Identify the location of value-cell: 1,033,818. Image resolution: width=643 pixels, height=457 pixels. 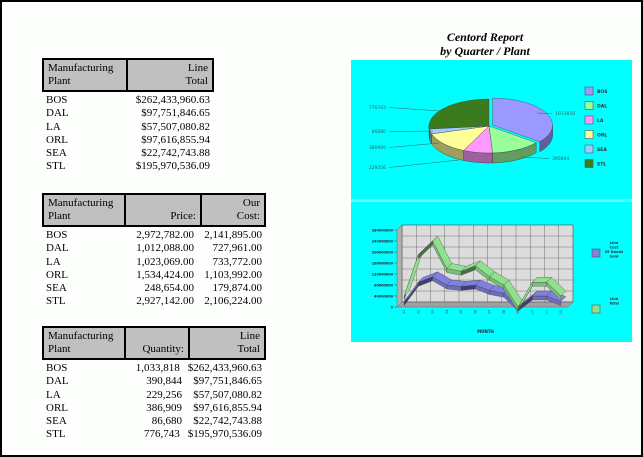
(157, 368).